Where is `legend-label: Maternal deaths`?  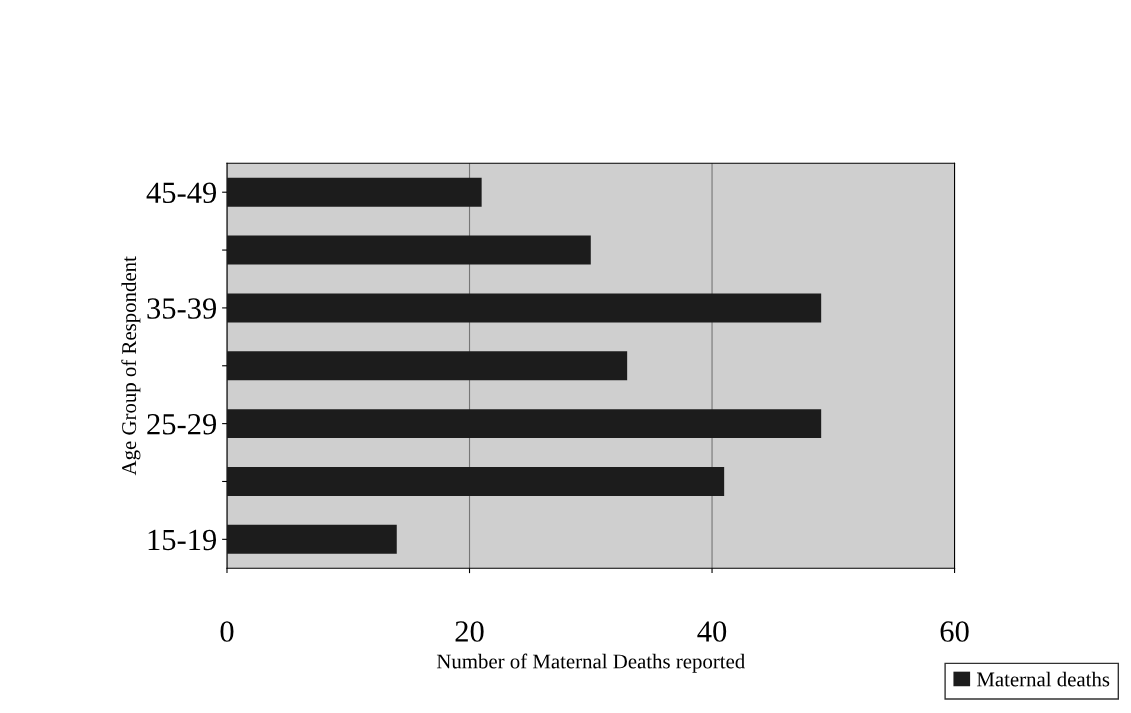
legend-label: Maternal deaths is located at coordinates (1043, 679).